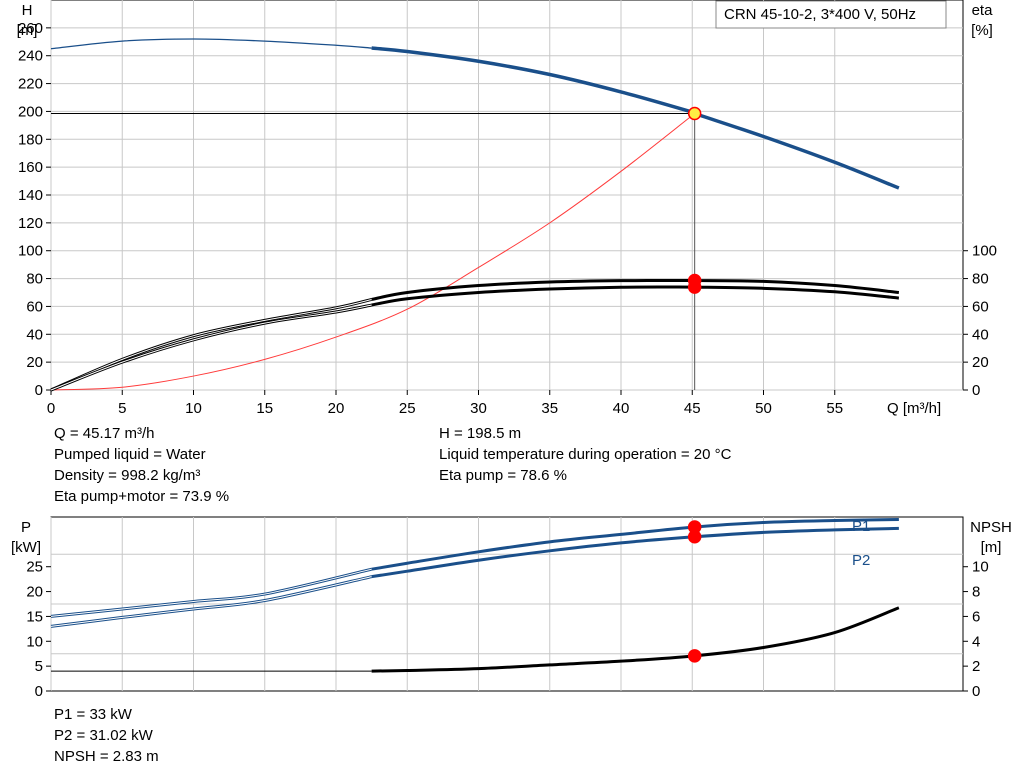  What do you see at coordinates (39, 691) in the screenshot?
I see `p-tick-label: 0` at bounding box center [39, 691].